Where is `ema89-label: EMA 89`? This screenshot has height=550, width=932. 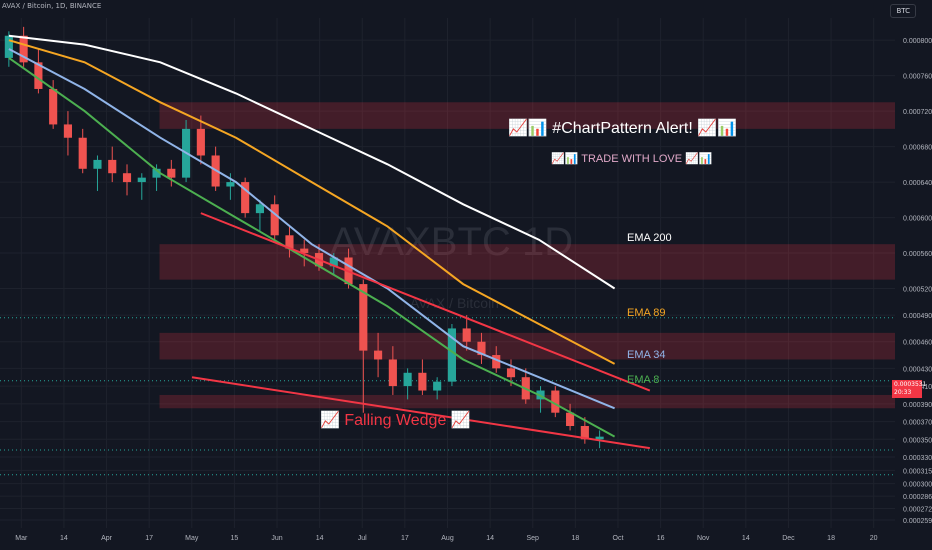 ema89-label: EMA 89 is located at coordinates (646, 313).